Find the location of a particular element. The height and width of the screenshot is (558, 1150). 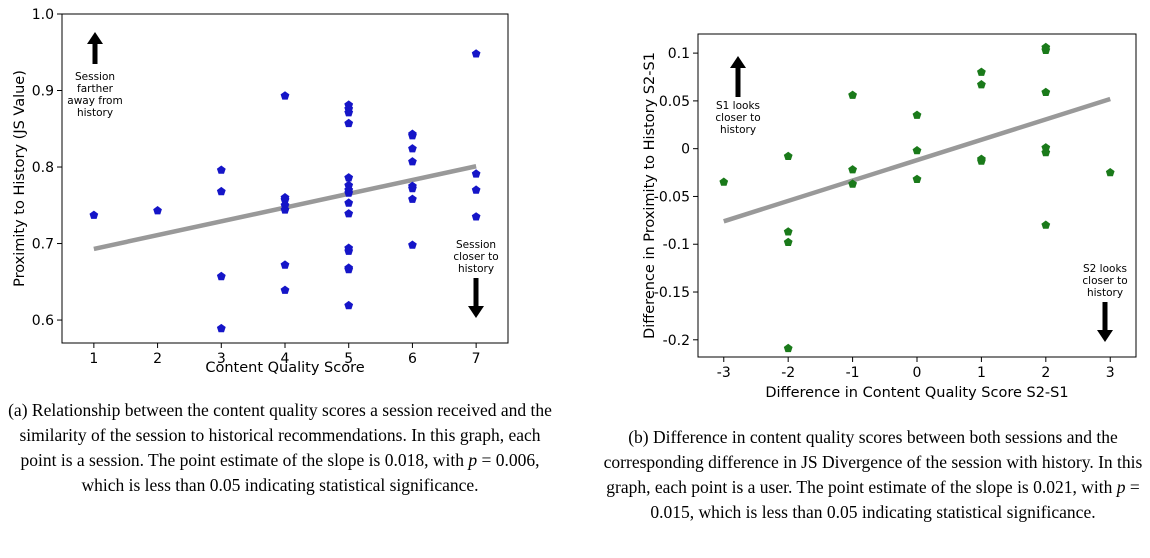

chart1-x-axis-label: Content Quality Score is located at coordinates (284, 368).